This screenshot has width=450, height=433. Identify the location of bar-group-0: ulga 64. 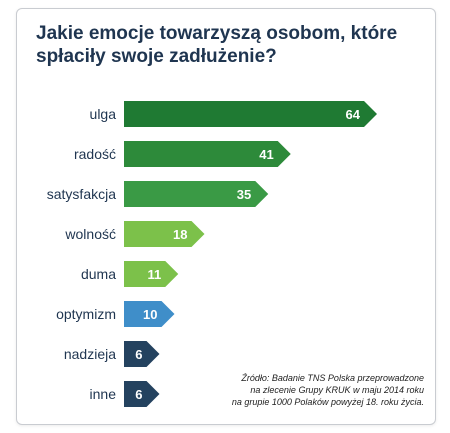
(233, 114).